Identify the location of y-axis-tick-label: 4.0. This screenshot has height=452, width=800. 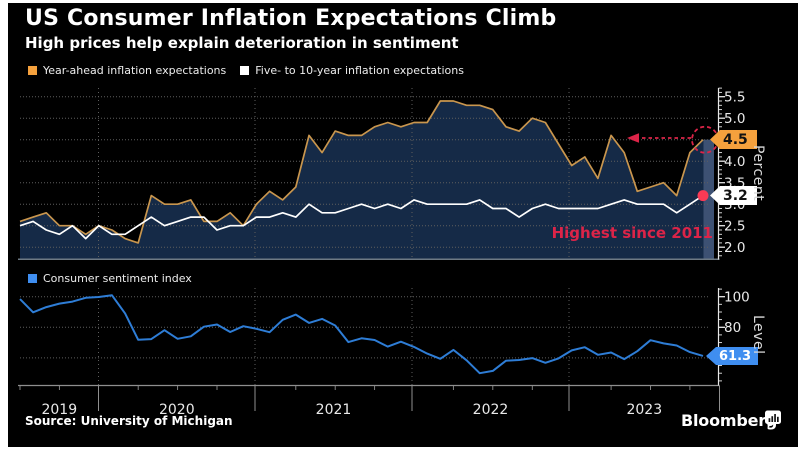
(734, 162).